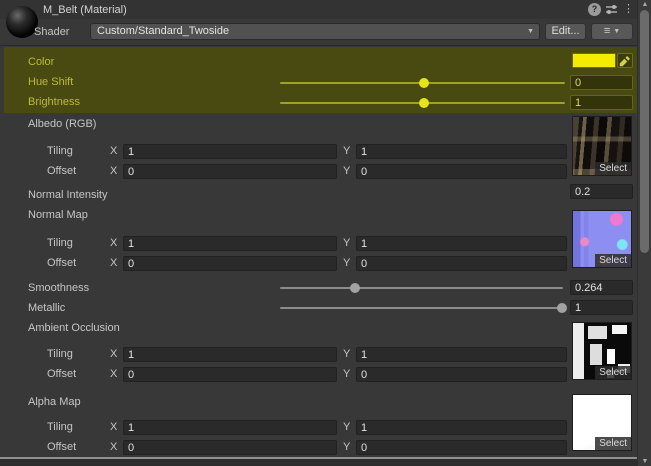 The image size is (651, 466). I want to click on ambient-occlusion-select-button: Select, so click(613, 372).